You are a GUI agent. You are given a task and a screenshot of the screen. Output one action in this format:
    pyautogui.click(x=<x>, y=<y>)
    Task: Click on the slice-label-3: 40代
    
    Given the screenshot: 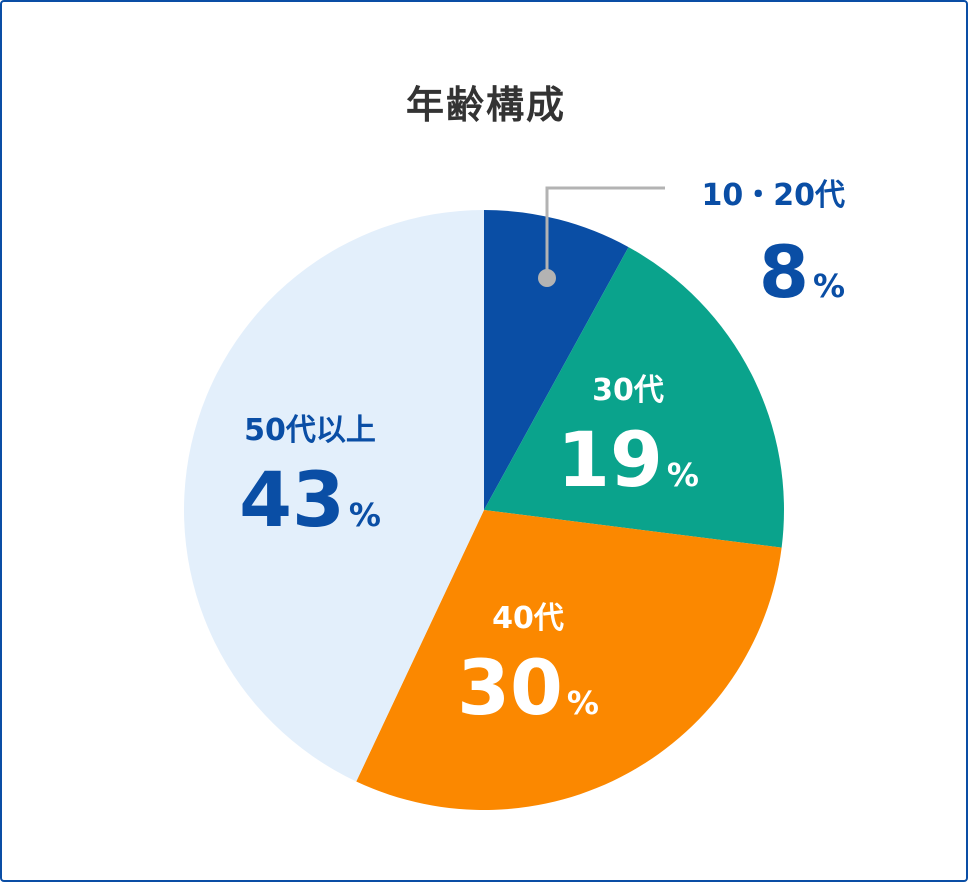 What is the action you would take?
    pyautogui.click(x=528, y=618)
    